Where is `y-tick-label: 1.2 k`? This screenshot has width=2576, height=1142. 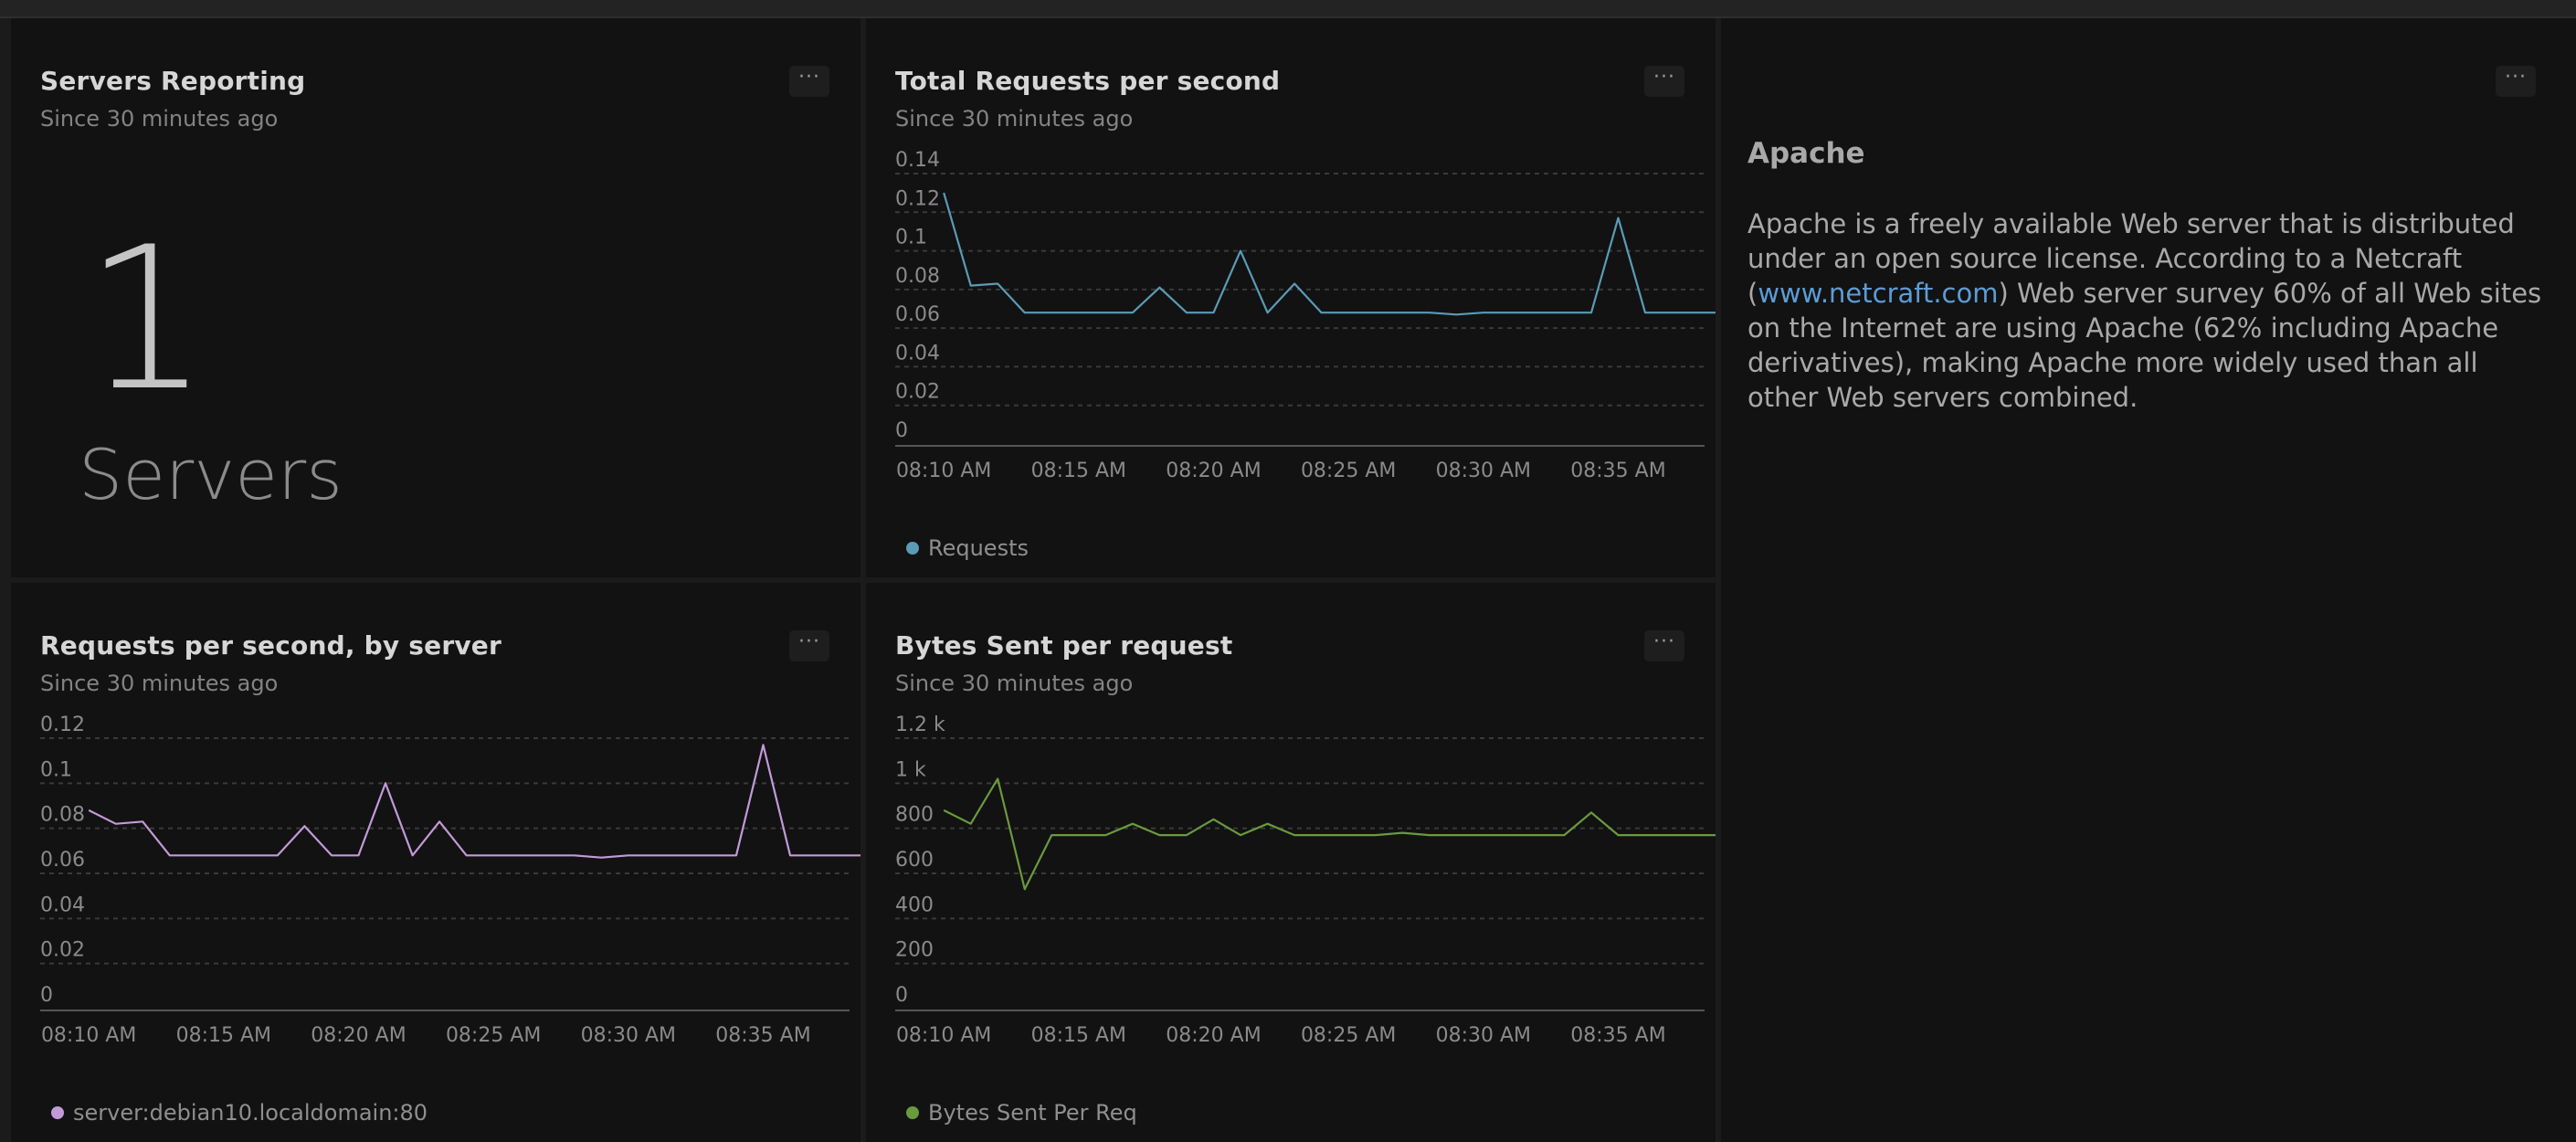 y-tick-label: 1.2 k is located at coordinates (920, 725).